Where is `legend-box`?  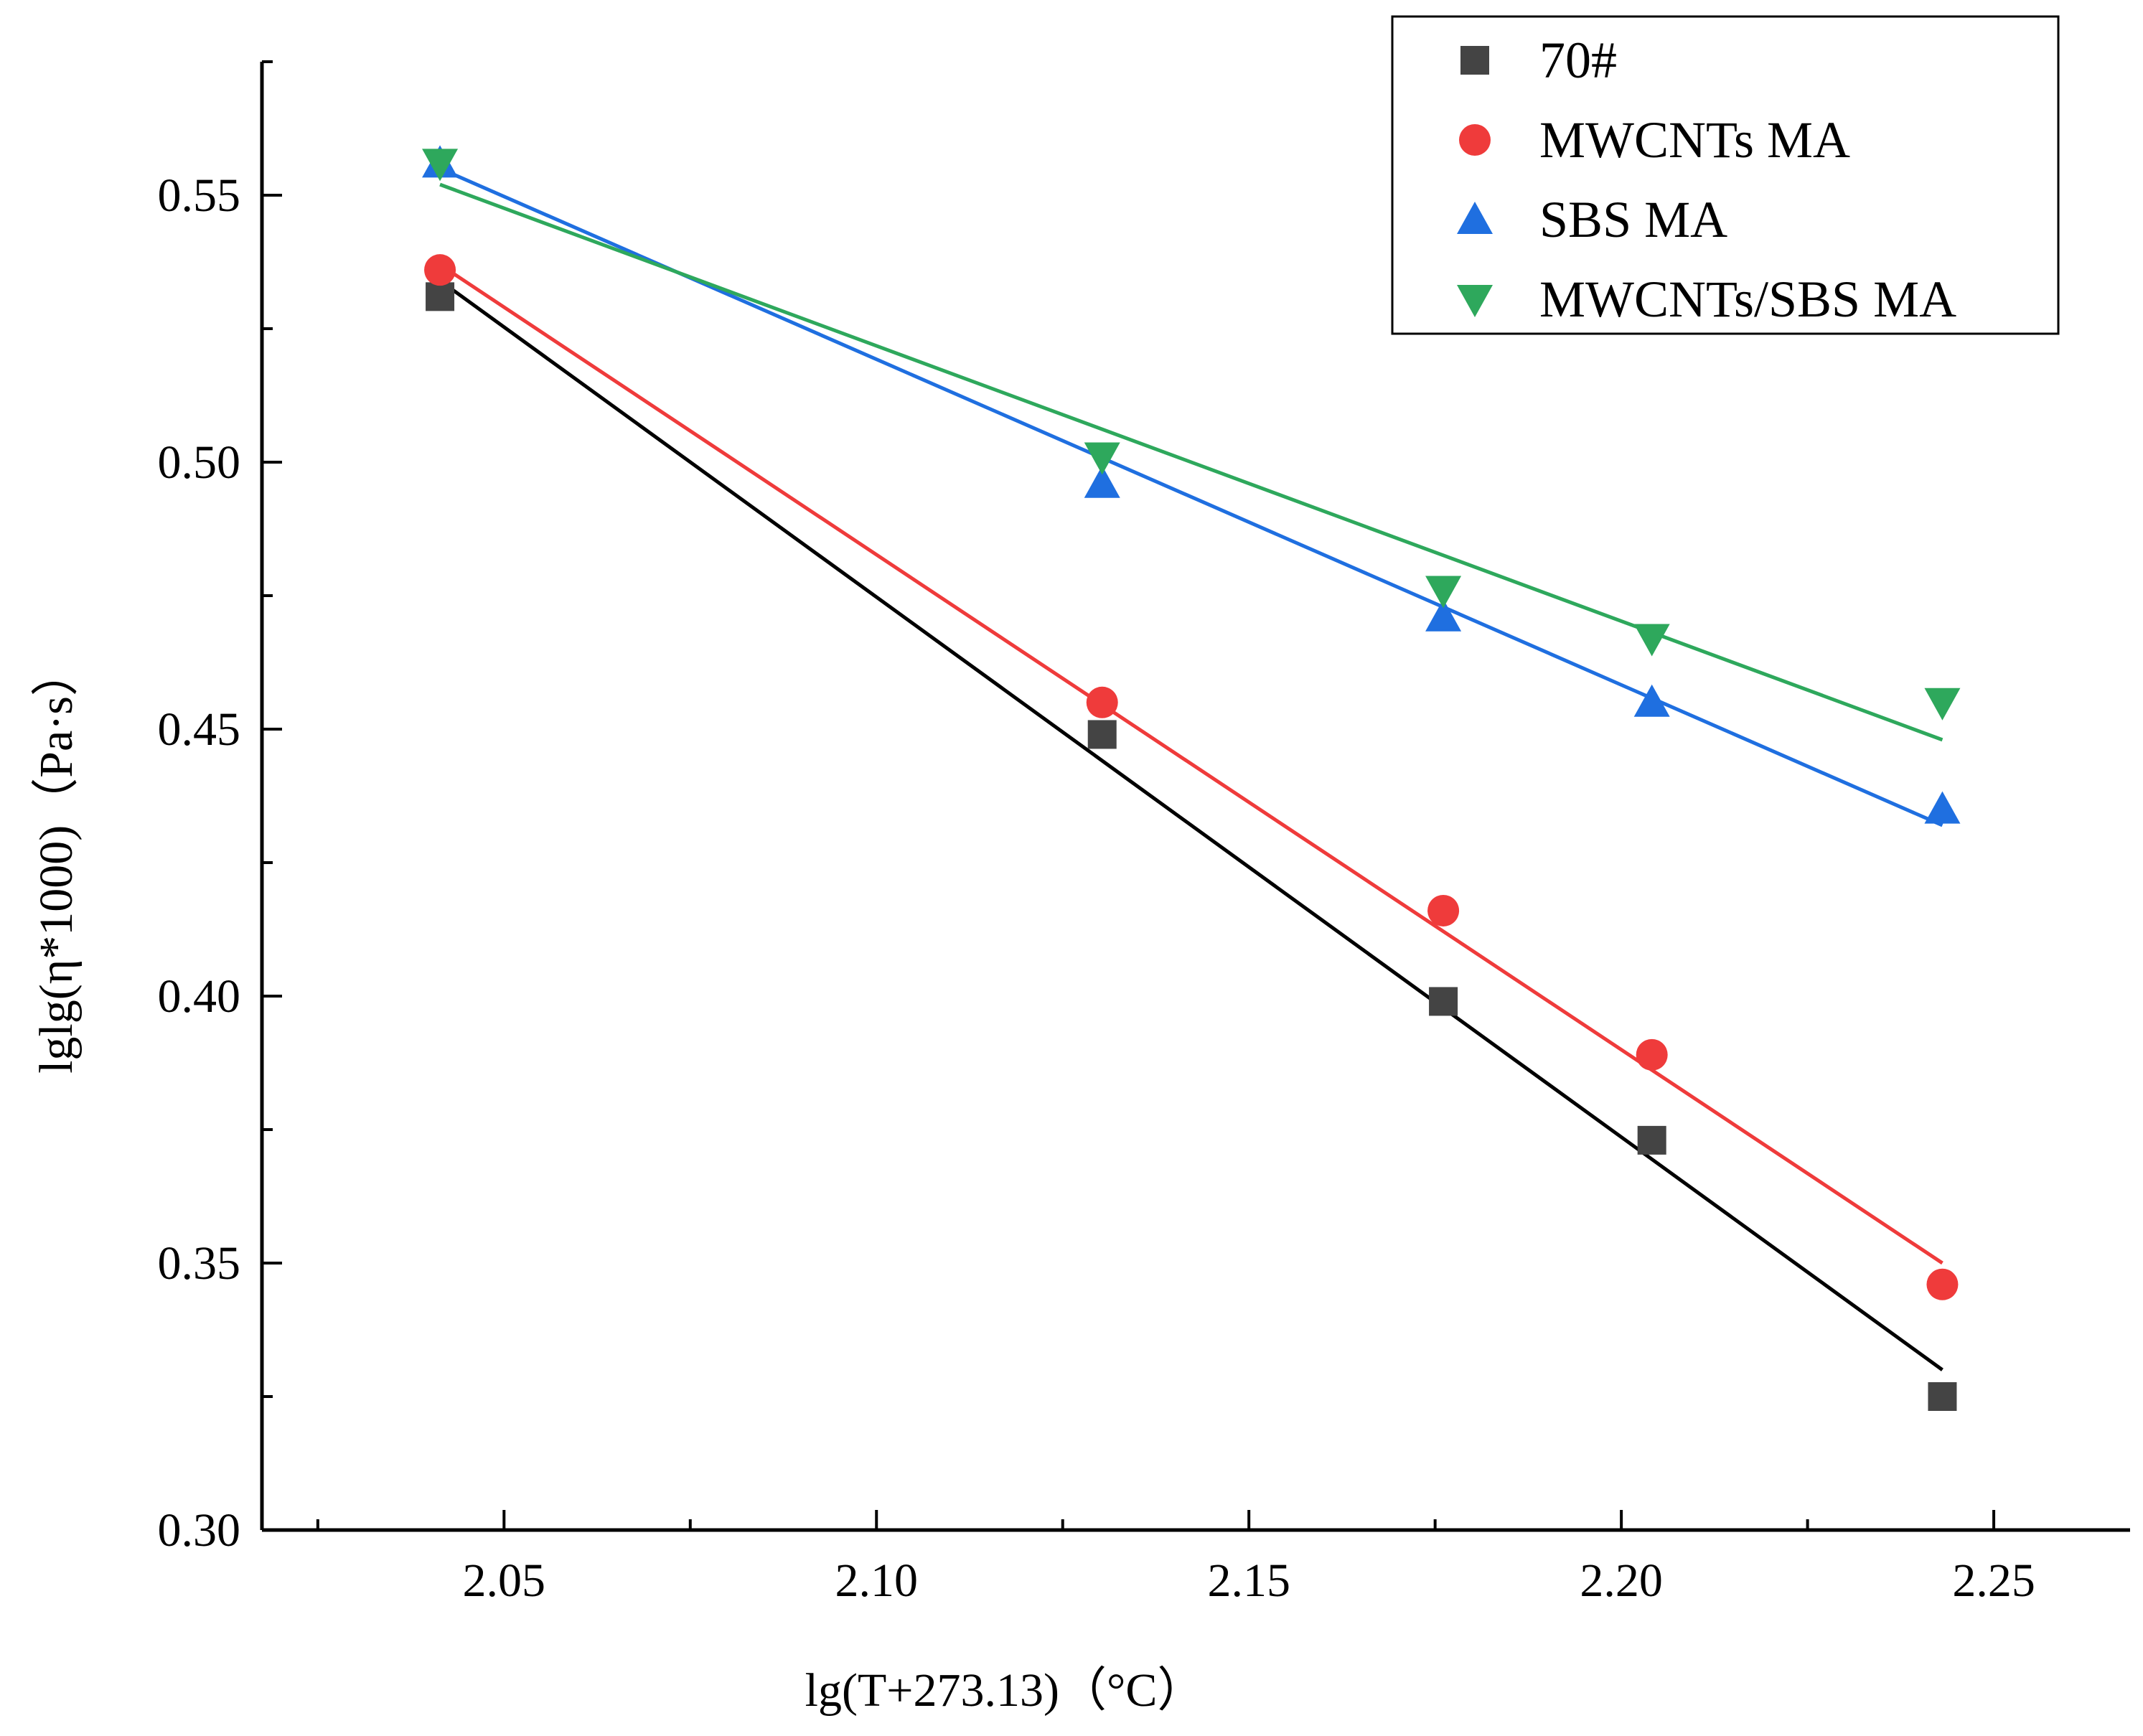
legend-box is located at coordinates (1725, 175).